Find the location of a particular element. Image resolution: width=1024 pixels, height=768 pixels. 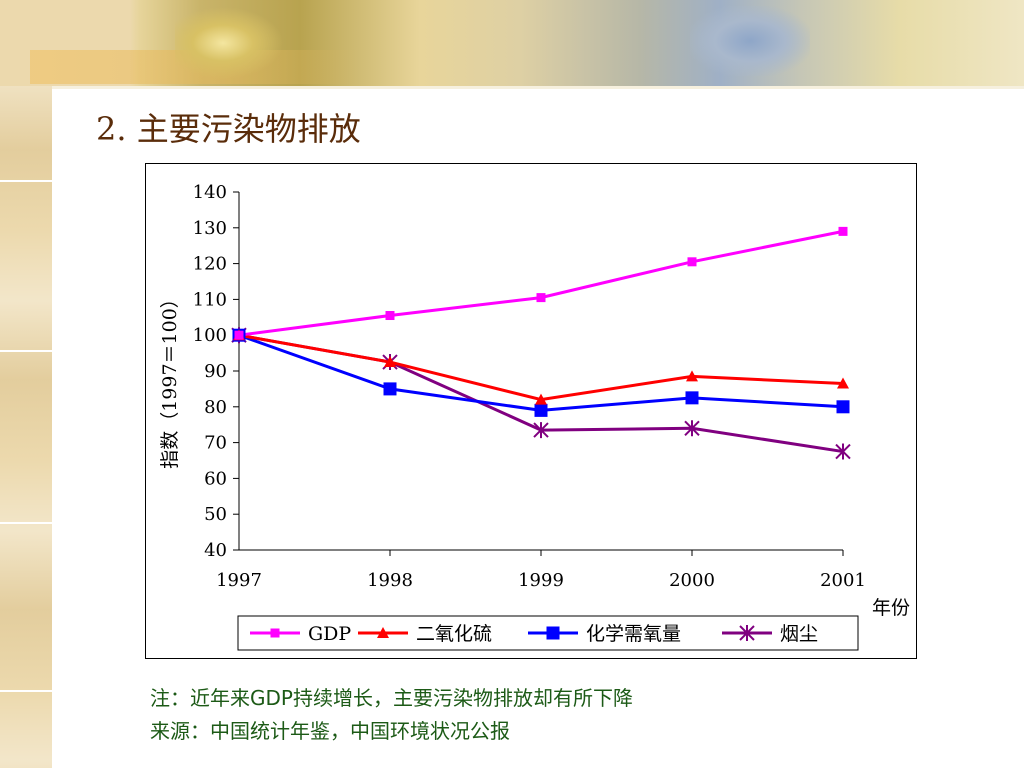

y-tick-label: 80 is located at coordinates (215, 407).